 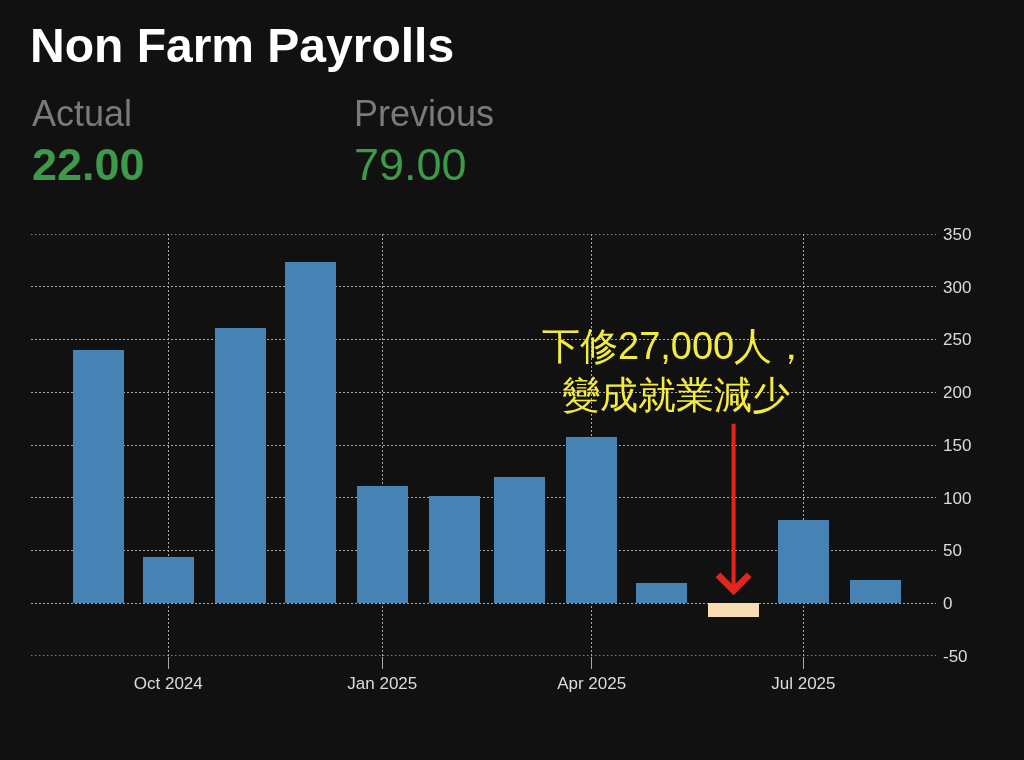 I want to click on text: 79.00, so click(x=410, y=164).